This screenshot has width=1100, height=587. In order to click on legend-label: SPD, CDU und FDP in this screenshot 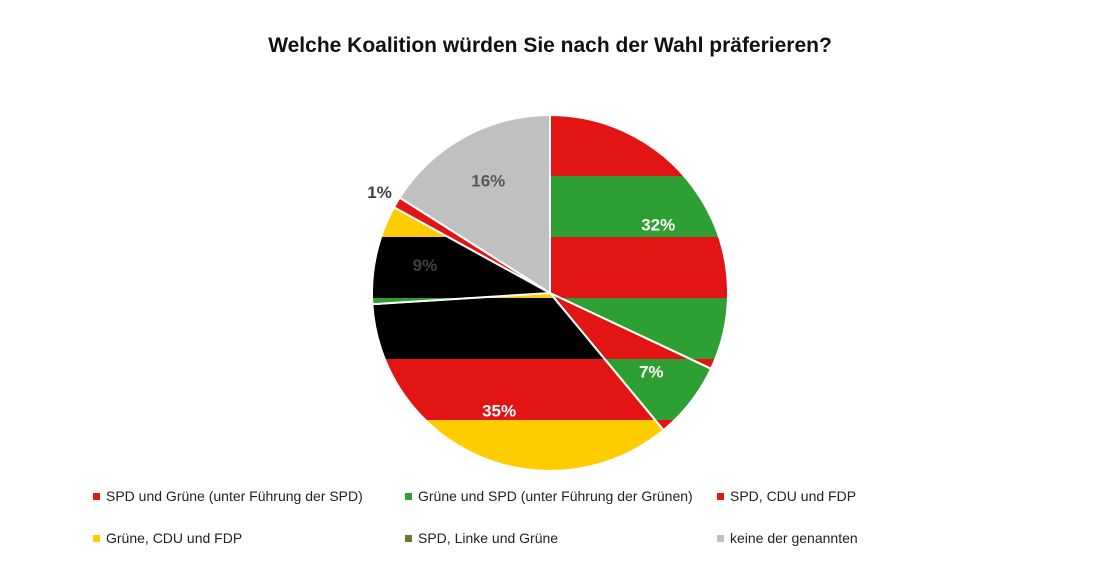, I will do `click(793, 496)`.